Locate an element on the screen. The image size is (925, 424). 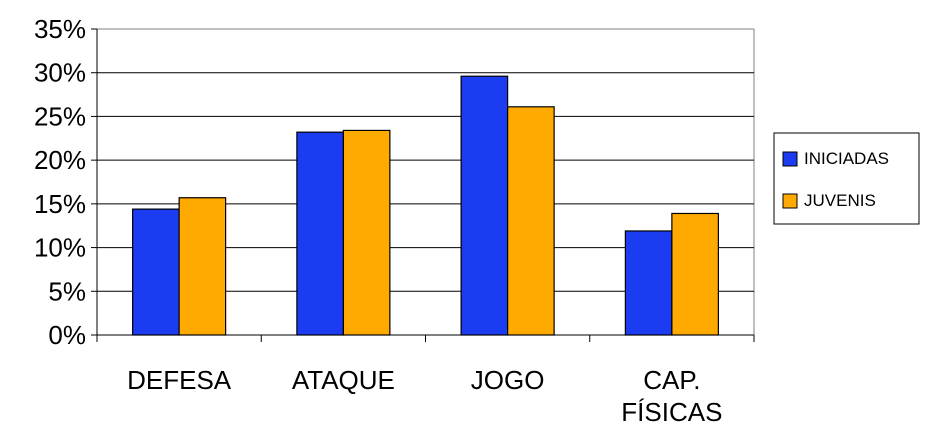
legend: INICIADAS JUVENIS is located at coordinates (846, 178).